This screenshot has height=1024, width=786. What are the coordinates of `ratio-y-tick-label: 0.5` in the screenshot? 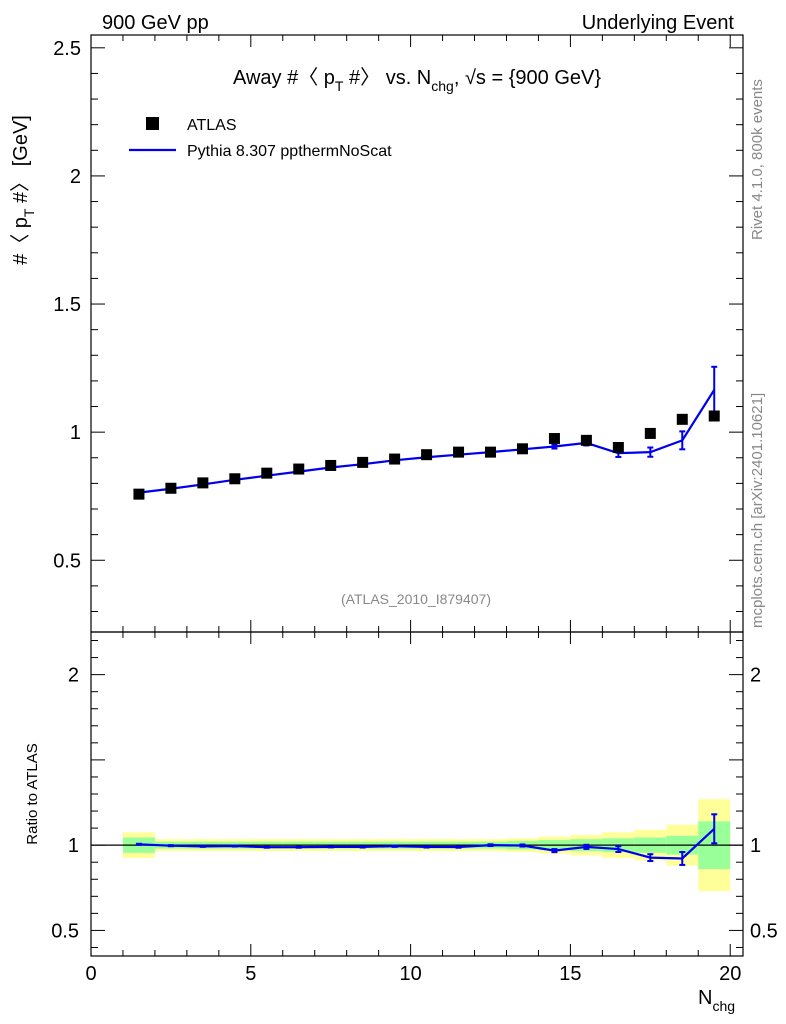 It's located at (65, 931).